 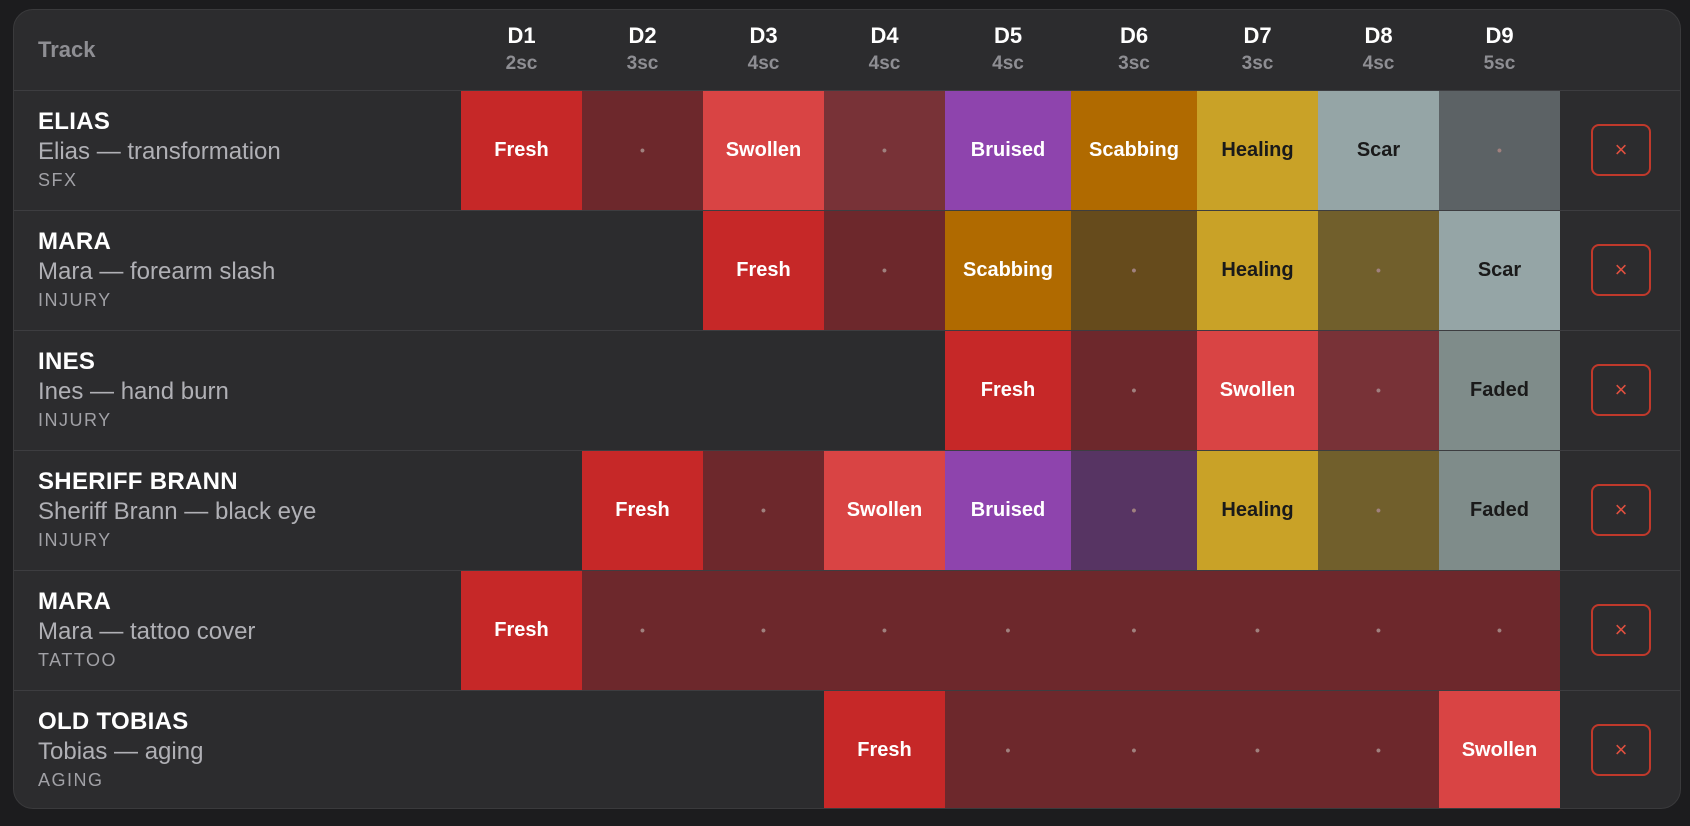 What do you see at coordinates (1620, 50) in the screenshot?
I see `actions-column-header` at bounding box center [1620, 50].